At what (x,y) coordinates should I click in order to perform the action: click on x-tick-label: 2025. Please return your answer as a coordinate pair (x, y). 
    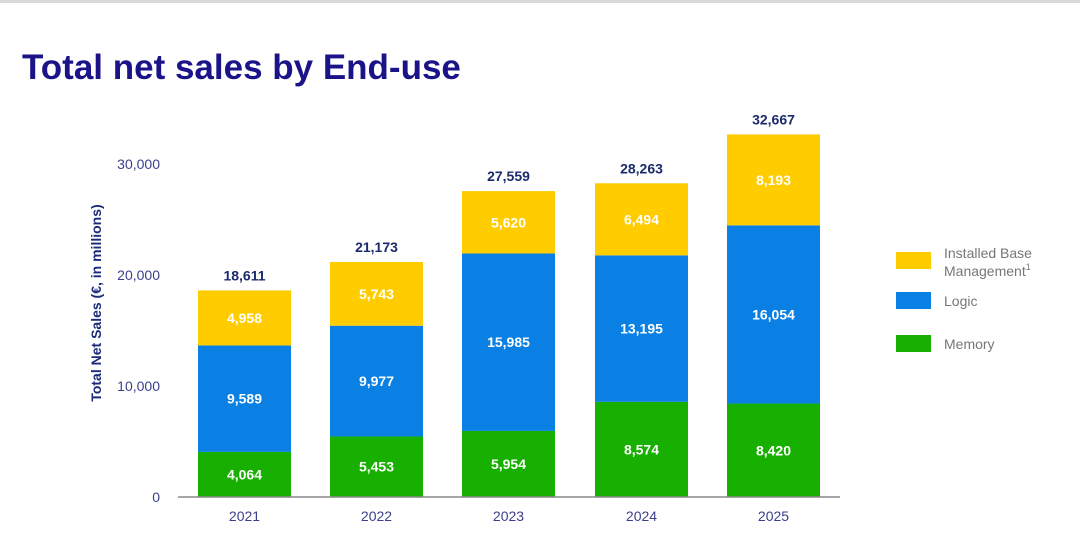
    Looking at the image, I should click on (773, 516).